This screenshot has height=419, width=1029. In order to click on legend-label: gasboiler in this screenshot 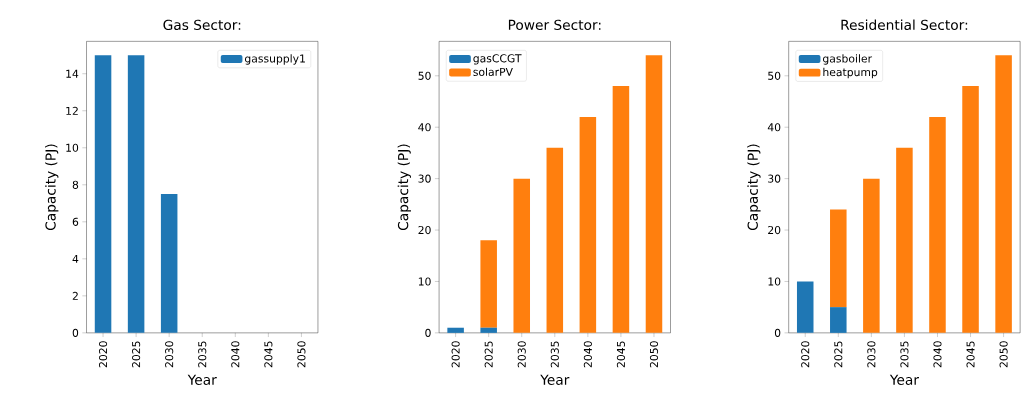, I will do `click(848, 59)`.